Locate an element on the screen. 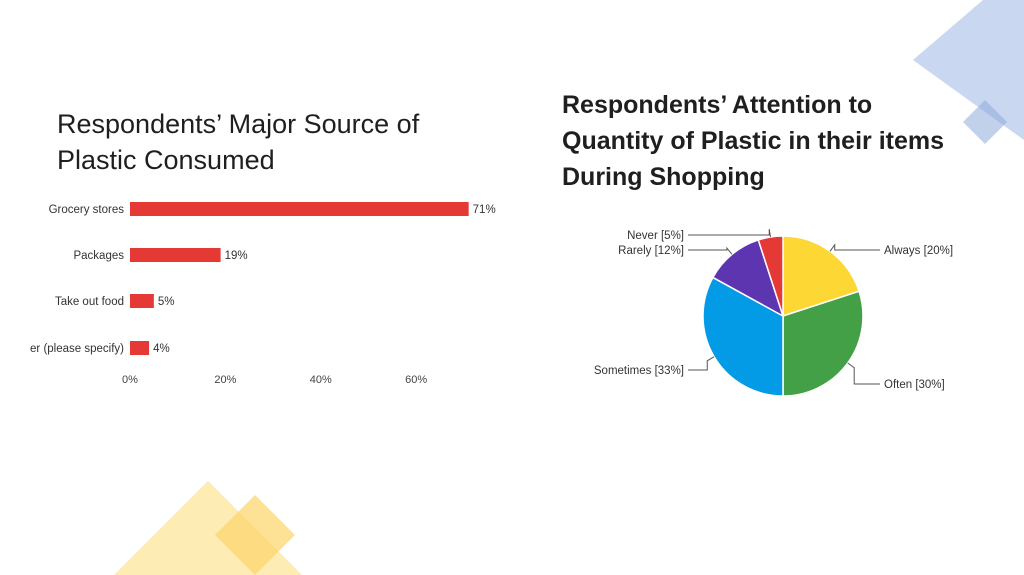  pie-slice-label: Never [5%] is located at coordinates (655, 236).